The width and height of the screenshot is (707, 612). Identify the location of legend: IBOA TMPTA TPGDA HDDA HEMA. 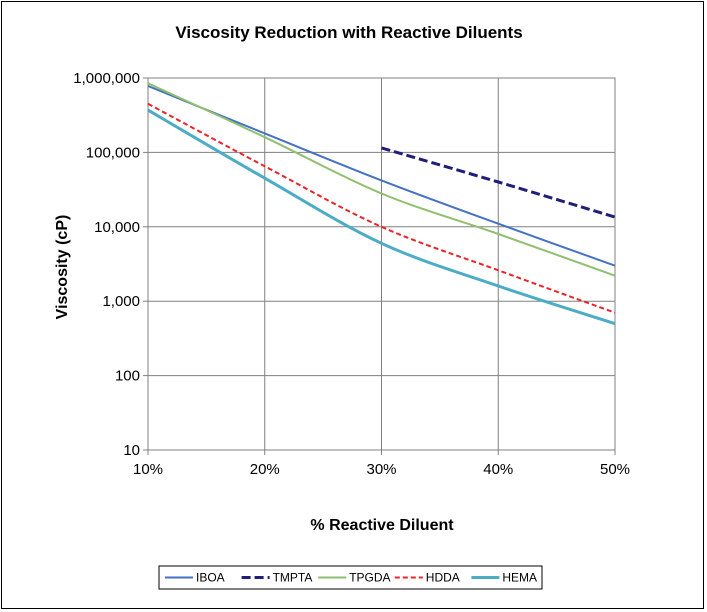
(350, 577).